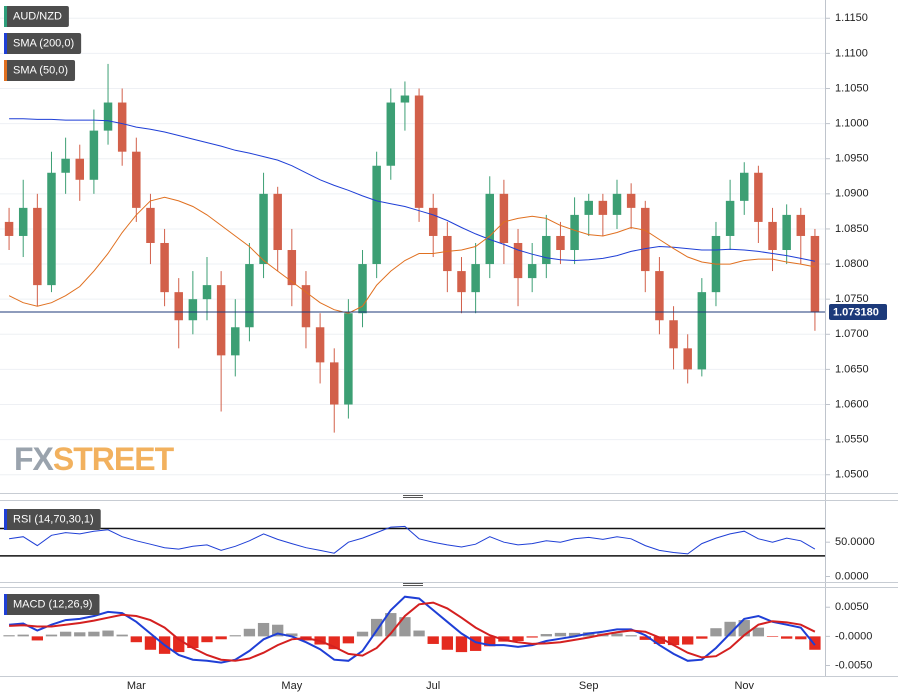 The width and height of the screenshot is (898, 697). What do you see at coordinates (52, 604) in the screenshot?
I see `legend-label: MACD (12,26,9)` at bounding box center [52, 604].